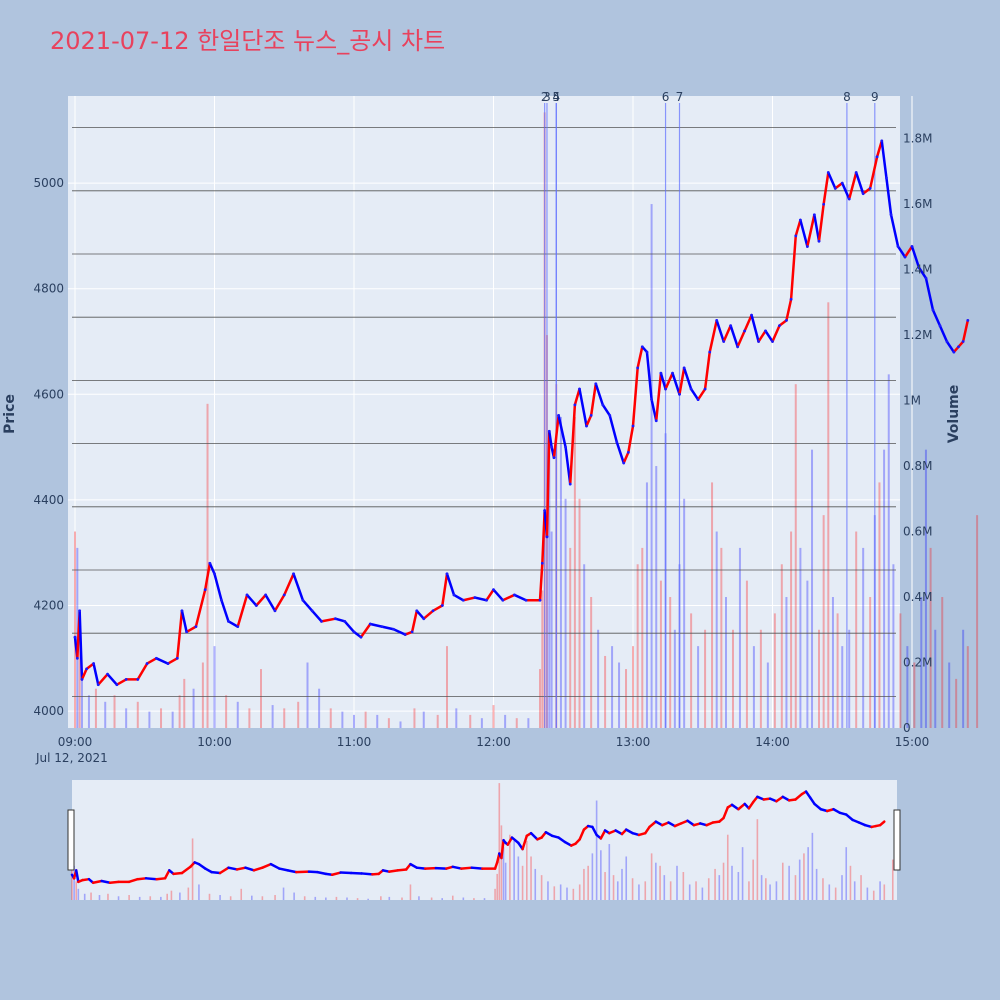 The width and height of the screenshot is (1000, 1000). I want to click on range-slider, so click(484, 840).